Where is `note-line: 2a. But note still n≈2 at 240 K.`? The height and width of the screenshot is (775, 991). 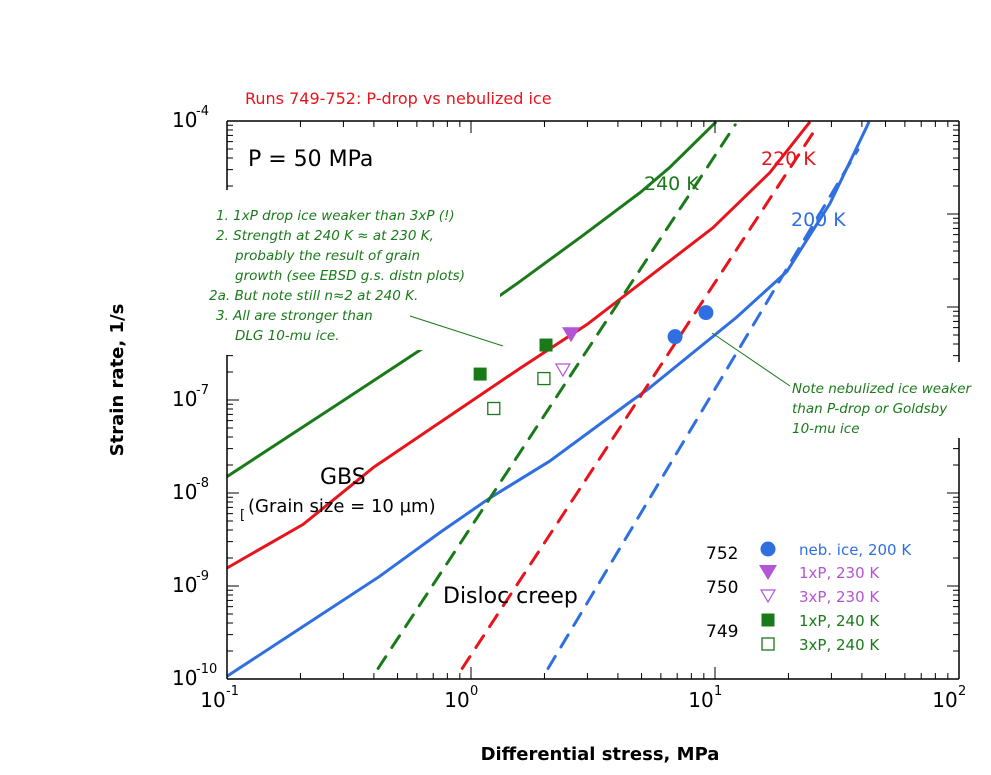
note-line: 2a. But note still n≈2 at 240 K. is located at coordinates (313, 296).